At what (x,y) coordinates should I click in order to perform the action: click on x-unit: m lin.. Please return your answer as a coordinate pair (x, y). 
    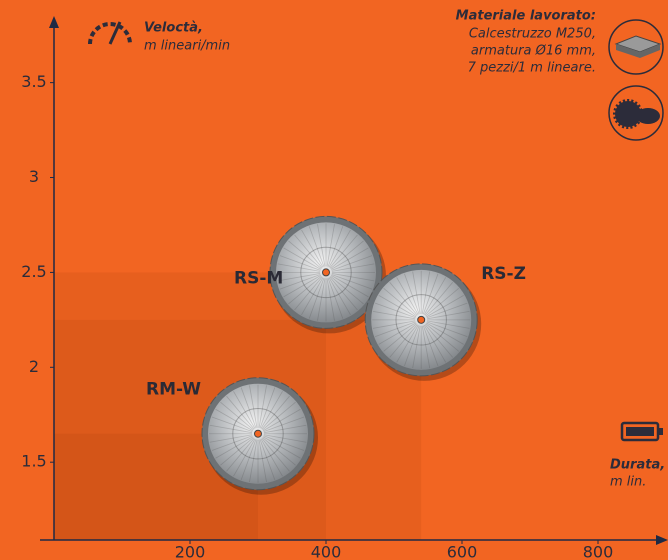
    Looking at the image, I should click on (628, 482).